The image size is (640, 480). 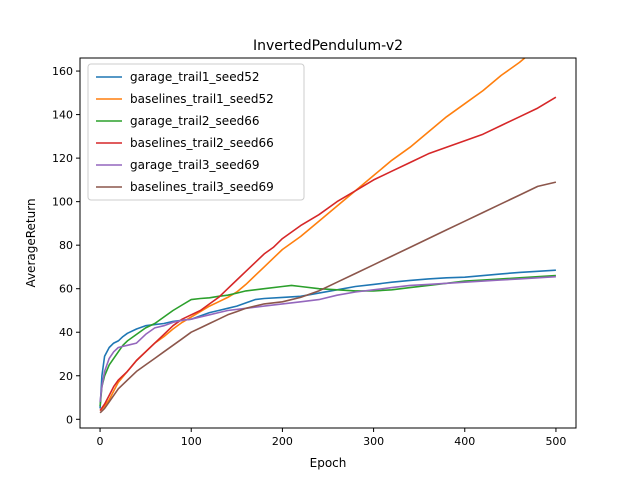 What do you see at coordinates (464, 441) in the screenshot?
I see `x-tick-label: 400` at bounding box center [464, 441].